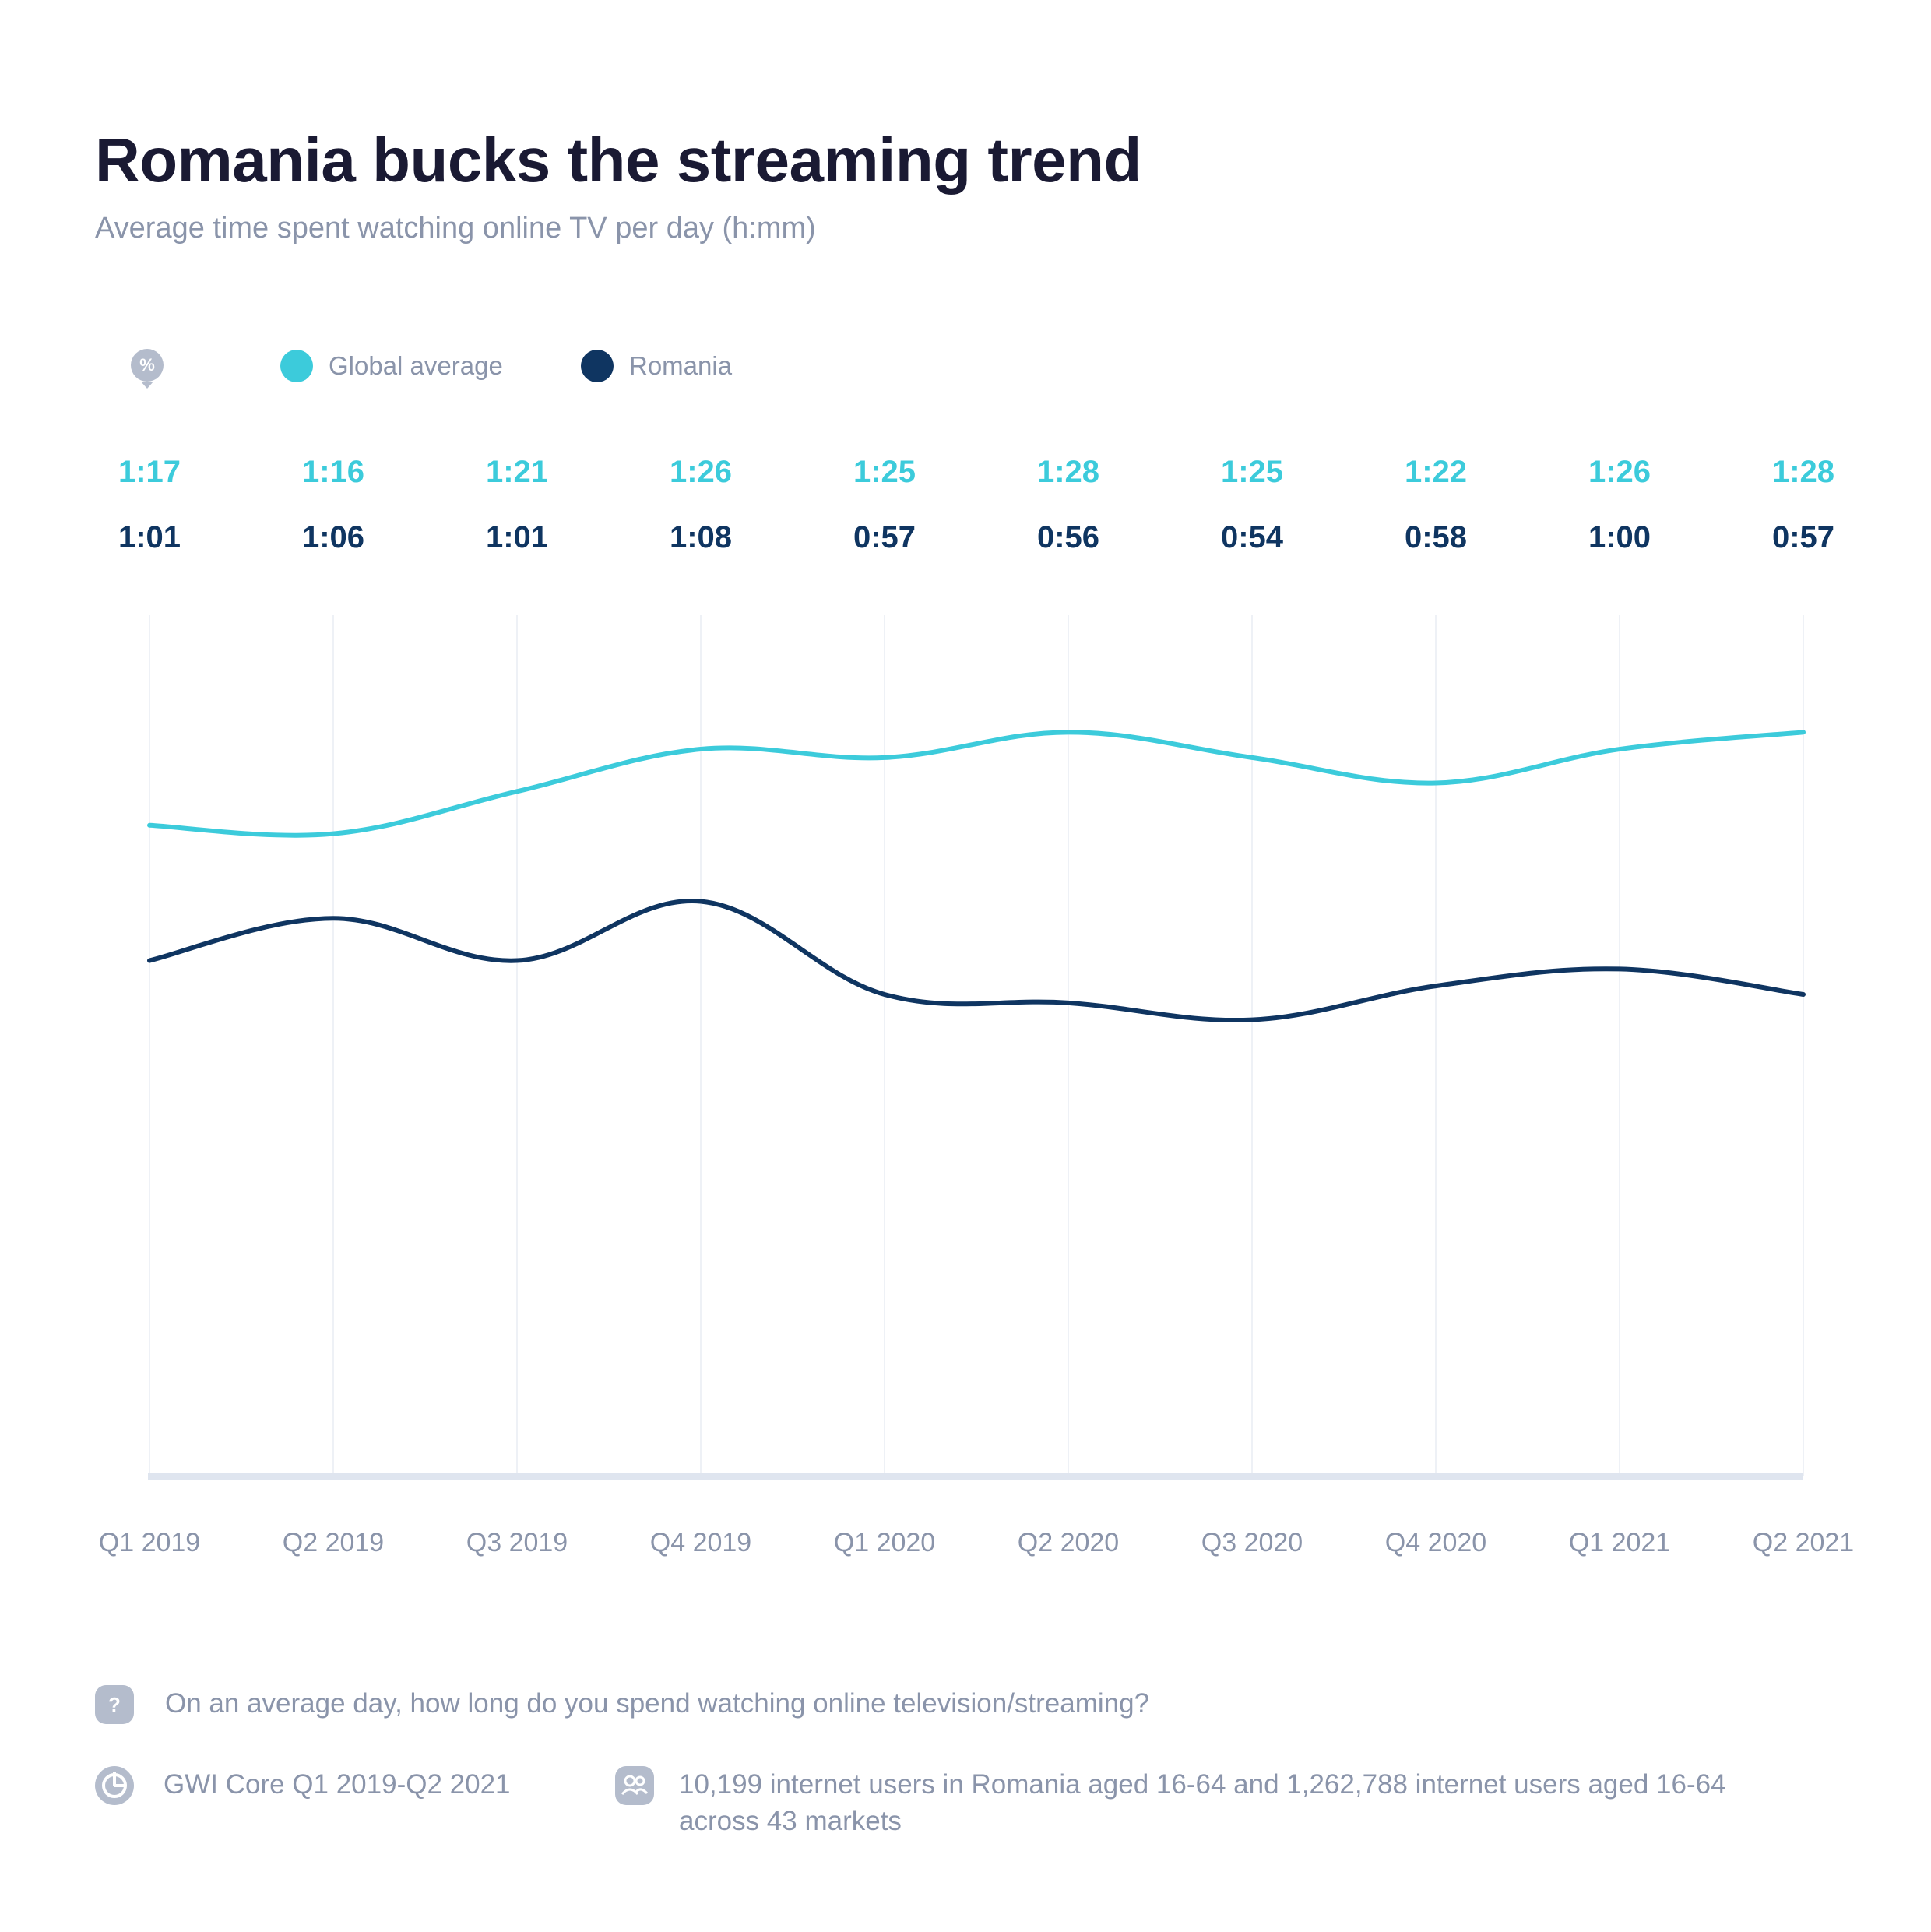  Describe the element at coordinates (1068, 1542) in the screenshot. I see `x-tick-label: Q2 2020` at that location.